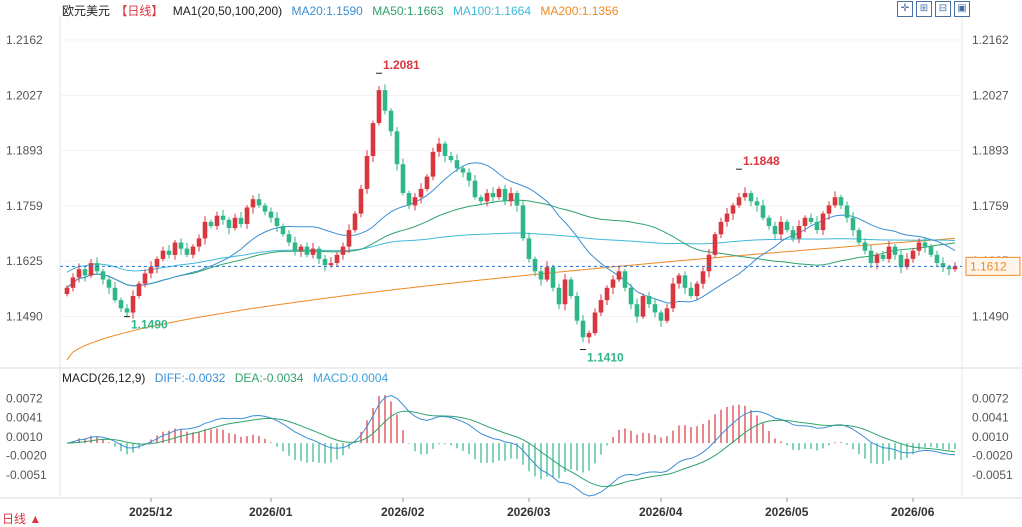  What do you see at coordinates (151, 512) in the screenshot?
I see `x-tick-label-0: 2025/12` at bounding box center [151, 512].